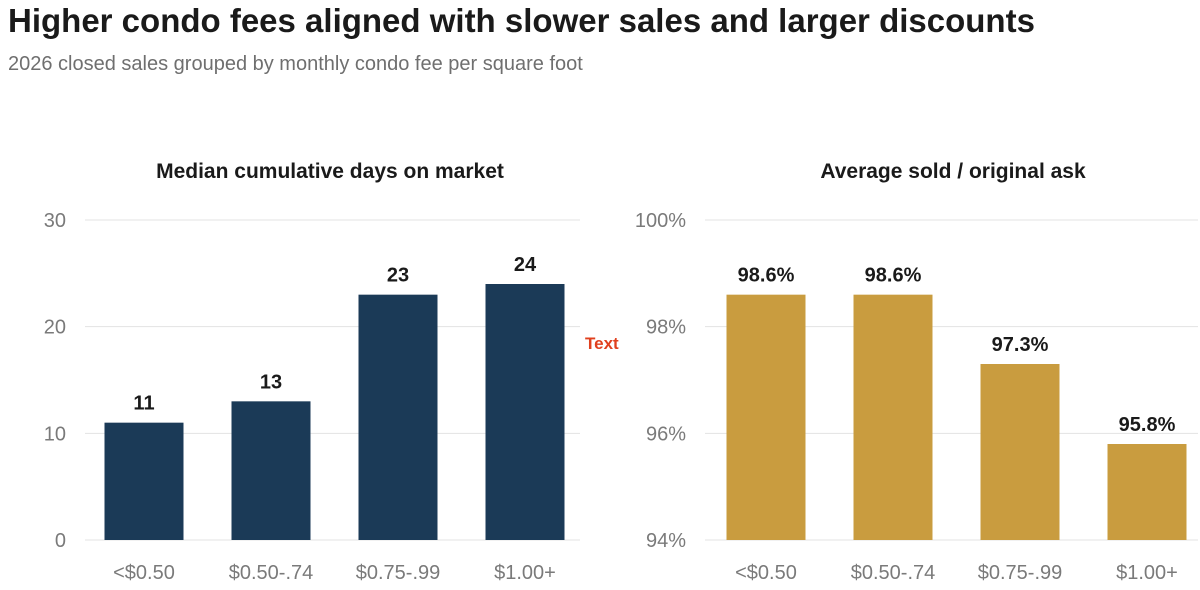 The image size is (1200, 590). Describe the element at coordinates (1147, 573) in the screenshot. I see `ask-category-label: $1.00+` at that location.